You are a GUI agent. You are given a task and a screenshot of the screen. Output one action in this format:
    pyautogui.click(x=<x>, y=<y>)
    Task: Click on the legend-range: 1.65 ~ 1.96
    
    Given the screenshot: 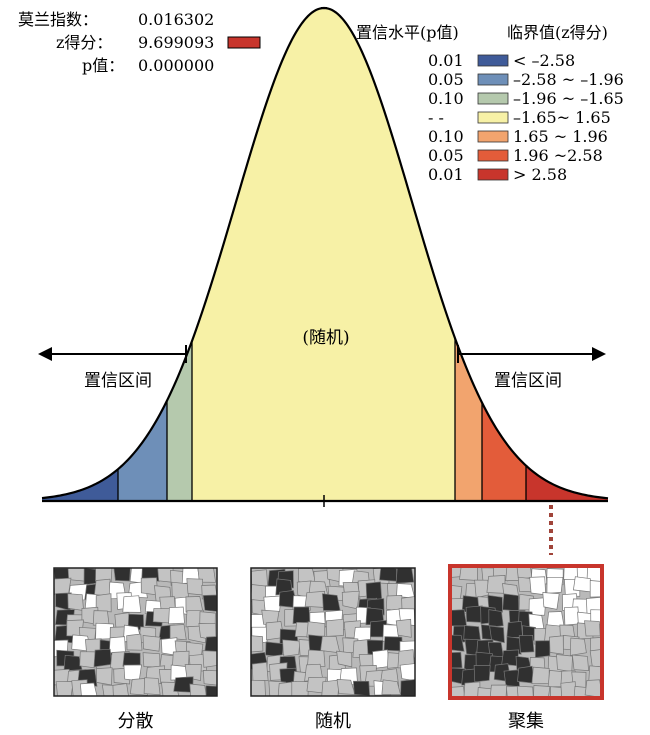 What is the action you would take?
    pyautogui.click(x=560, y=136)
    